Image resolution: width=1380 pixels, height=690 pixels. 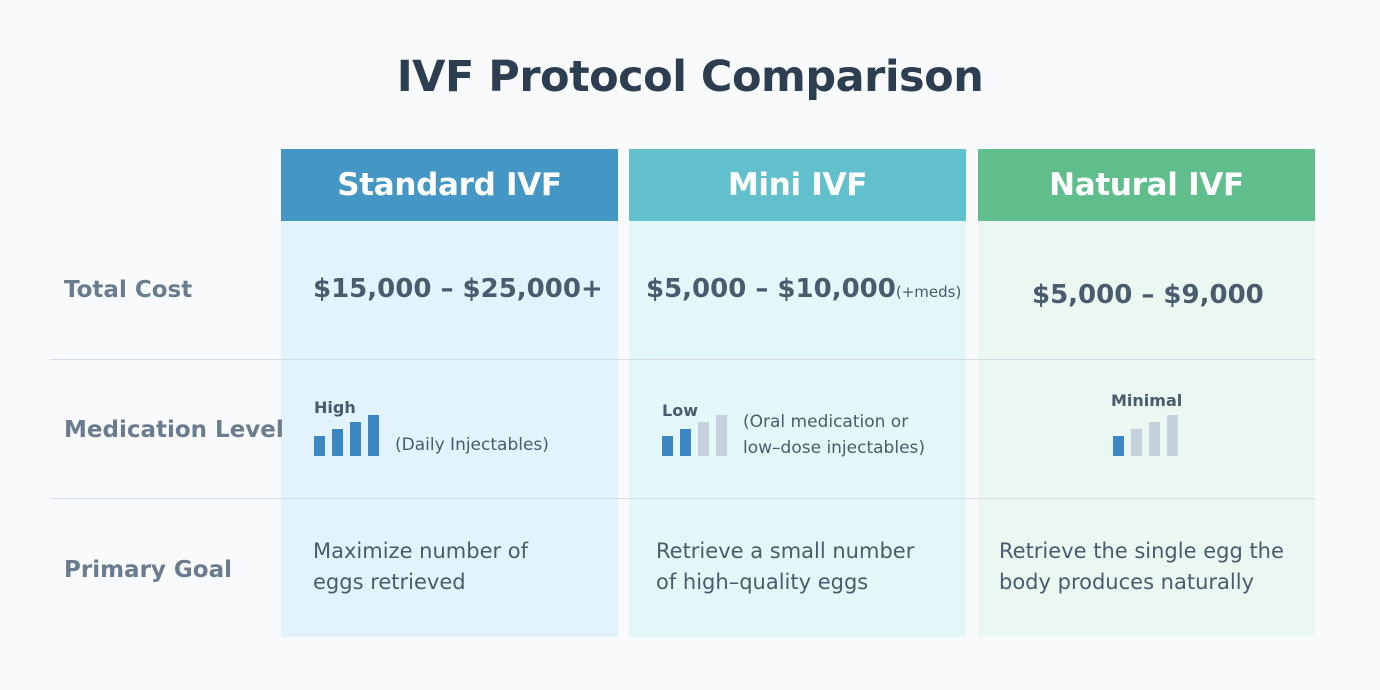 I want to click on goal-line: body produces naturally, so click(x=1127, y=582).